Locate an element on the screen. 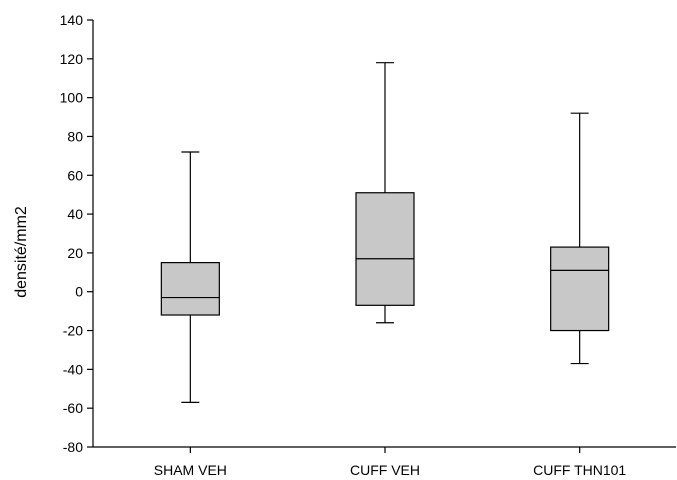  y-tick-label: 140 is located at coordinates (72, 20).